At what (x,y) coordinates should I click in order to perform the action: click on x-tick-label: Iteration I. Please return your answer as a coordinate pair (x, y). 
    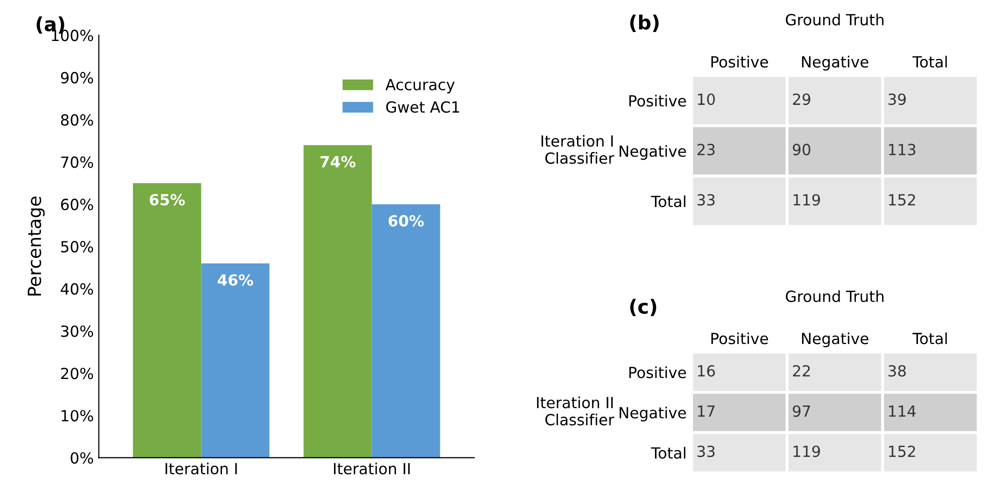
    Looking at the image, I should click on (201, 468).